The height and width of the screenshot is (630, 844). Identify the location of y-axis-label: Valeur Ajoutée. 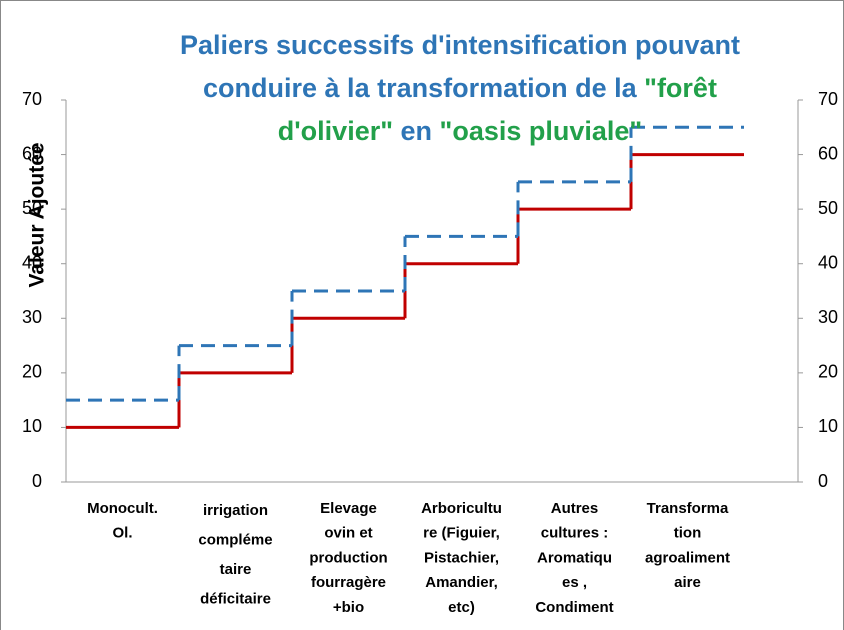
(37, 214).